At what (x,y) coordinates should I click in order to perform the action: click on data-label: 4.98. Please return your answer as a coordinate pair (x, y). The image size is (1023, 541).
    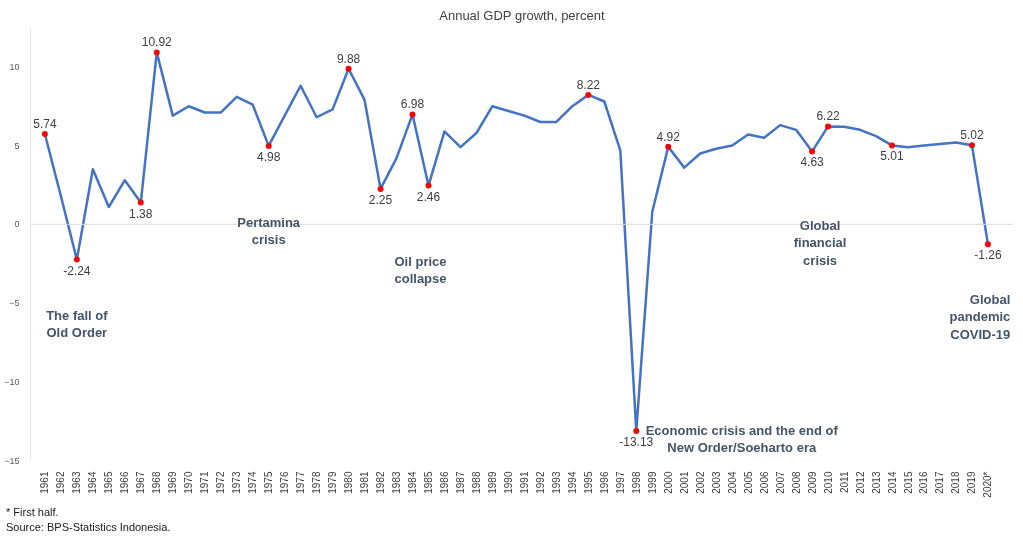
    Looking at the image, I should click on (268, 156).